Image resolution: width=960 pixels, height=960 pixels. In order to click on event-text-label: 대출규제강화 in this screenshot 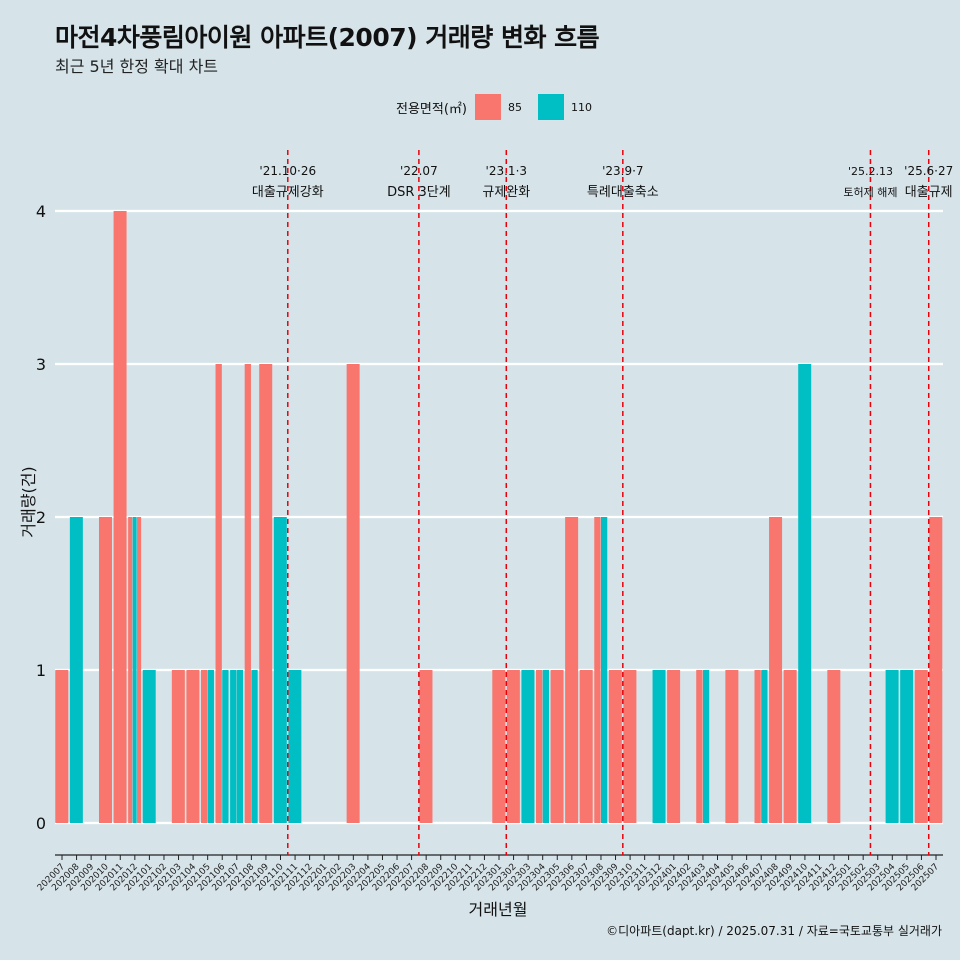, I will do `click(288, 192)`.